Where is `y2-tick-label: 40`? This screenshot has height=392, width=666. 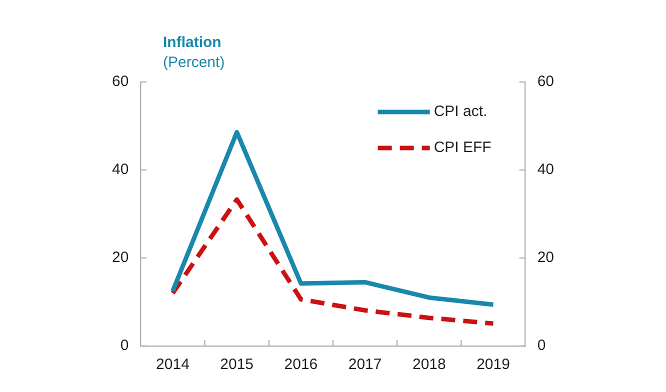 y2-tick-label: 40 is located at coordinates (545, 169).